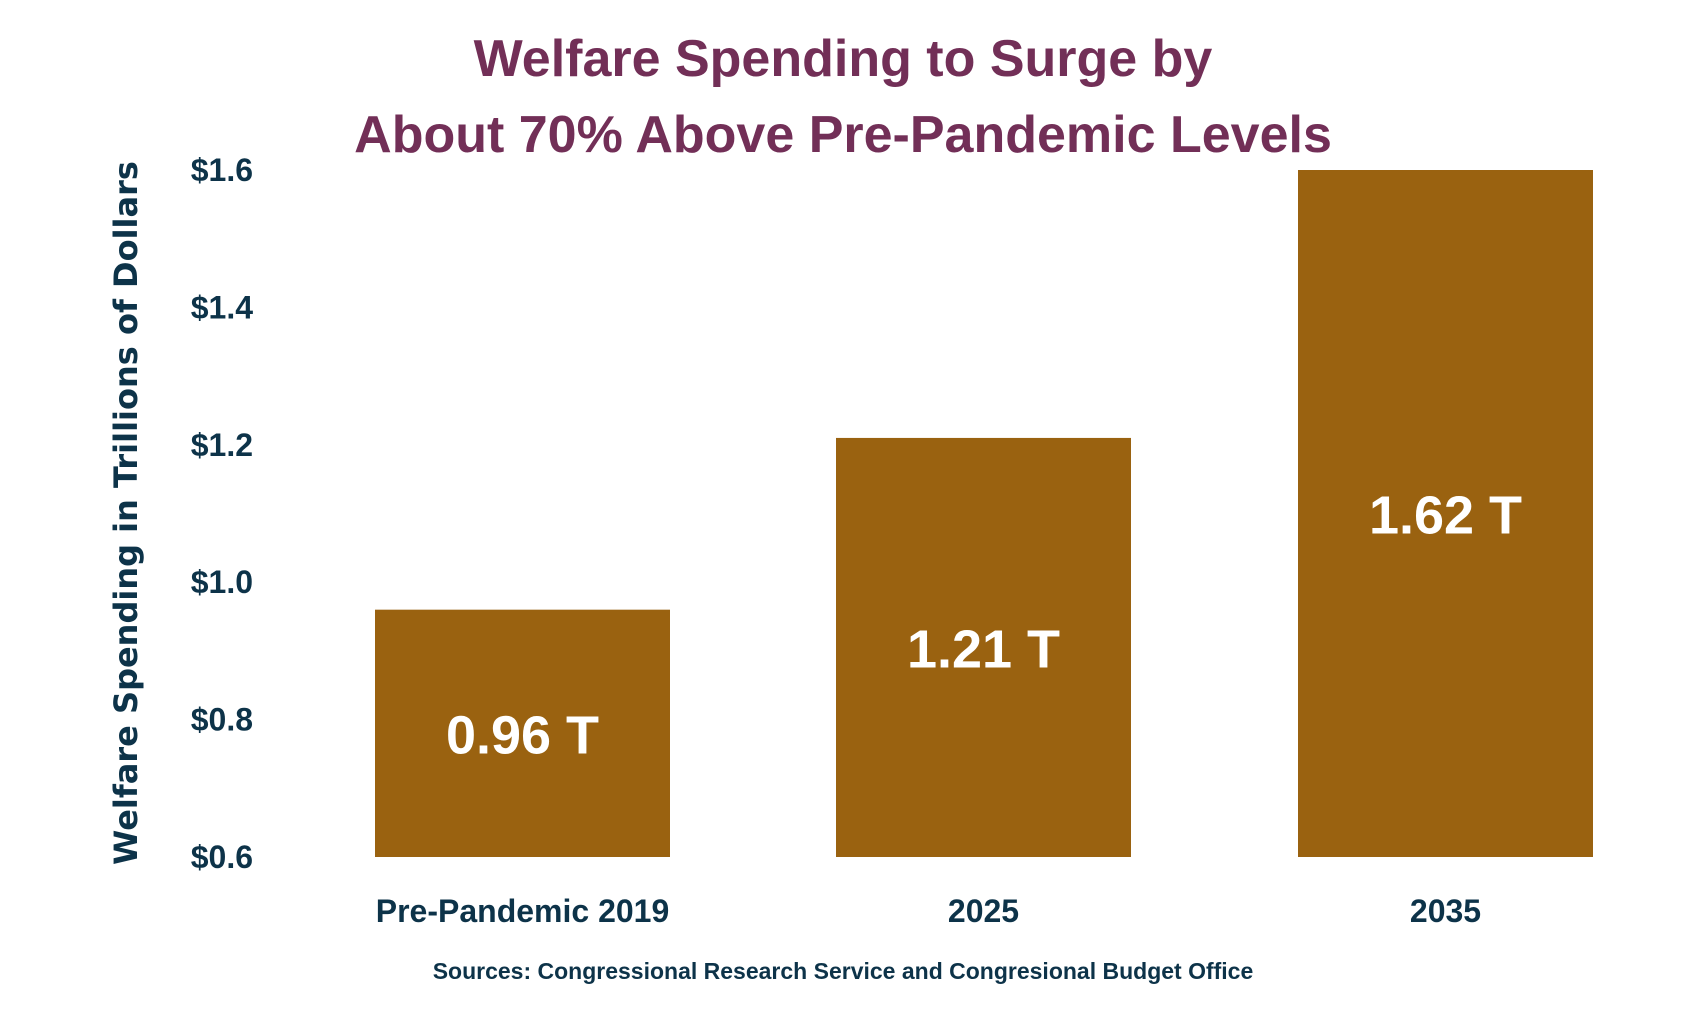  I want to click on y-axis-label: Welfare Spending in Trillions of Dollars, so click(126, 513).